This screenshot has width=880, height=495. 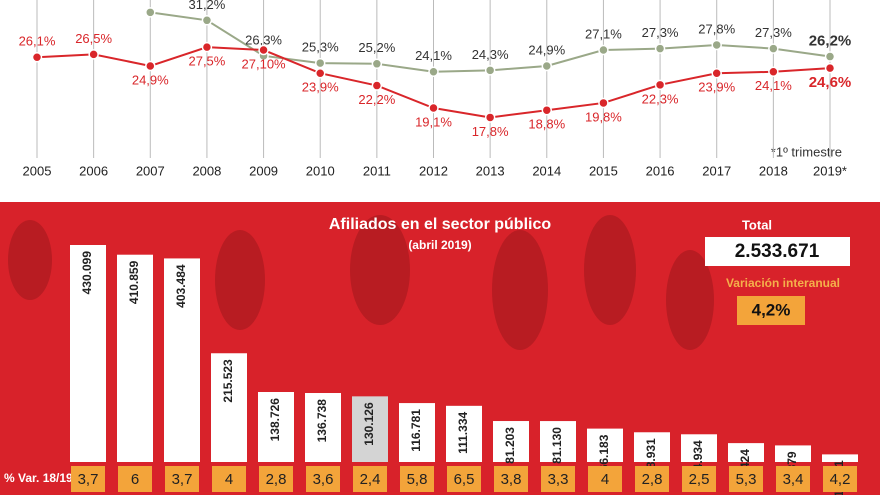 What do you see at coordinates (830, 82) in the screenshot?
I see `data-label: 24,6%` at bounding box center [830, 82].